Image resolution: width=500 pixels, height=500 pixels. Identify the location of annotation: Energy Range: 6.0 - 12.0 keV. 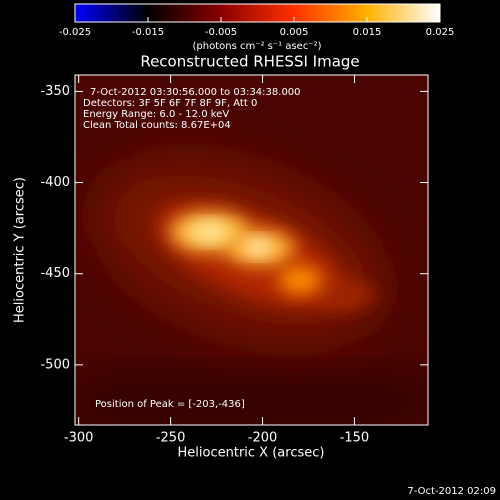
(156, 114).